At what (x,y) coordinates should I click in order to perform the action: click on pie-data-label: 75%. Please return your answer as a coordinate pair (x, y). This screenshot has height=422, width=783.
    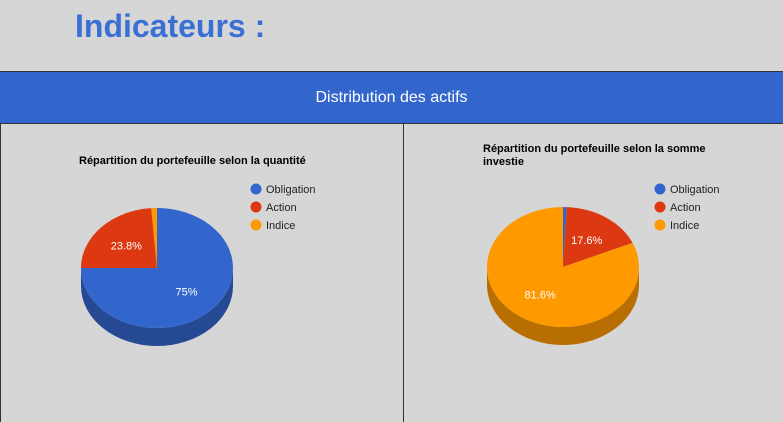
    Looking at the image, I should click on (187, 292).